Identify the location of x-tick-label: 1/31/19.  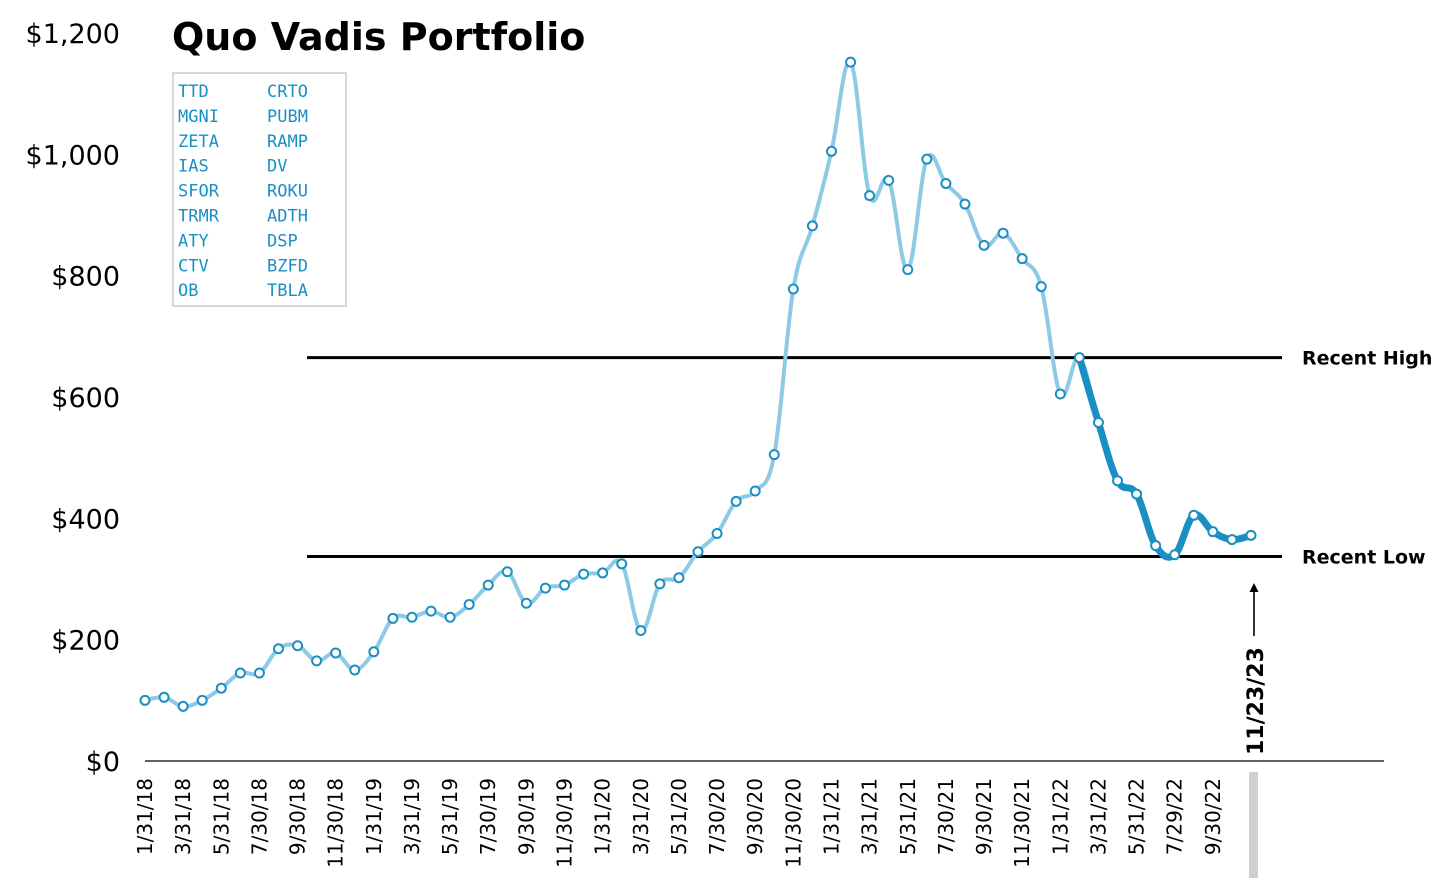
(374, 816).